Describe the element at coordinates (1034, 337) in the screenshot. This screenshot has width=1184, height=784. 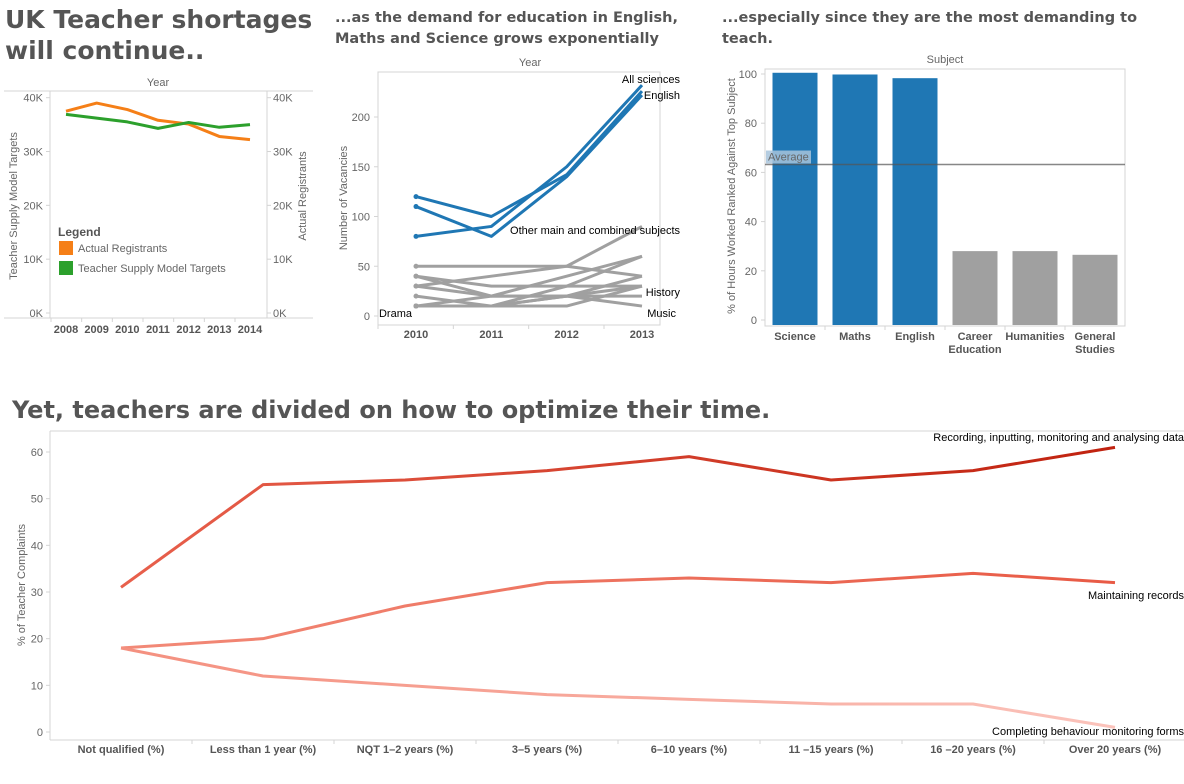
I see `x-tick-label: Humanities` at that location.